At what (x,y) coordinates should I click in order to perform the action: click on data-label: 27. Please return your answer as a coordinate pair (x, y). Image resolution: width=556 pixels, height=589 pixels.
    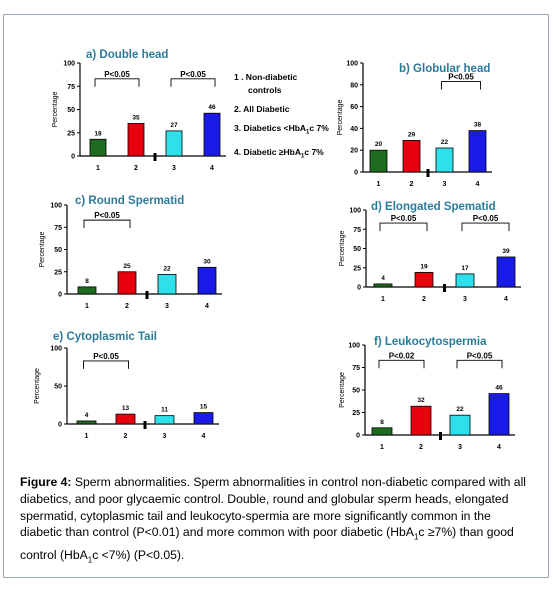
    Looking at the image, I should click on (174, 125).